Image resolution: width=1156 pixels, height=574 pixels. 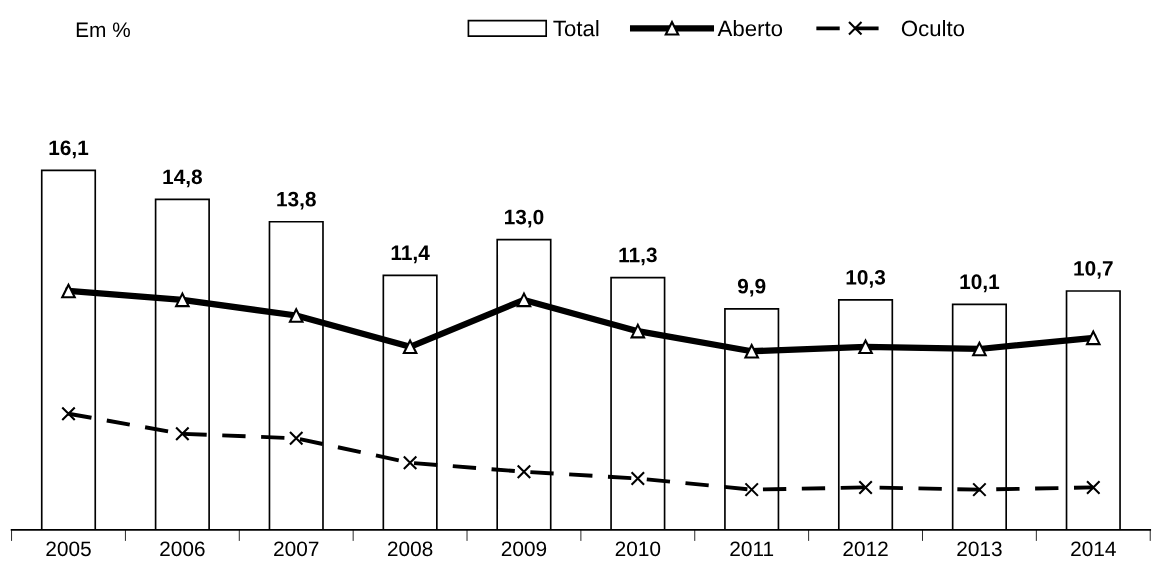 I want to click on x-tick-label: 2006, so click(x=182, y=549).